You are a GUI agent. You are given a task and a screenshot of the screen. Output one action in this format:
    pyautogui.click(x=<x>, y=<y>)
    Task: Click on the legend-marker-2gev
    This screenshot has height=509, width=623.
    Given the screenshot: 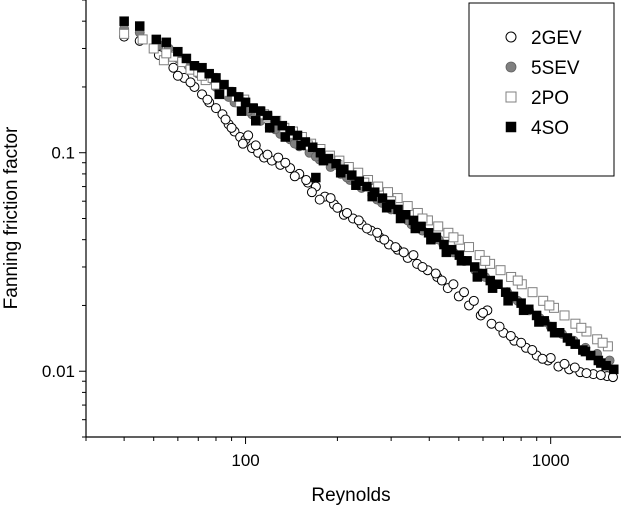 What is the action you would take?
    pyautogui.click(x=511, y=37)
    